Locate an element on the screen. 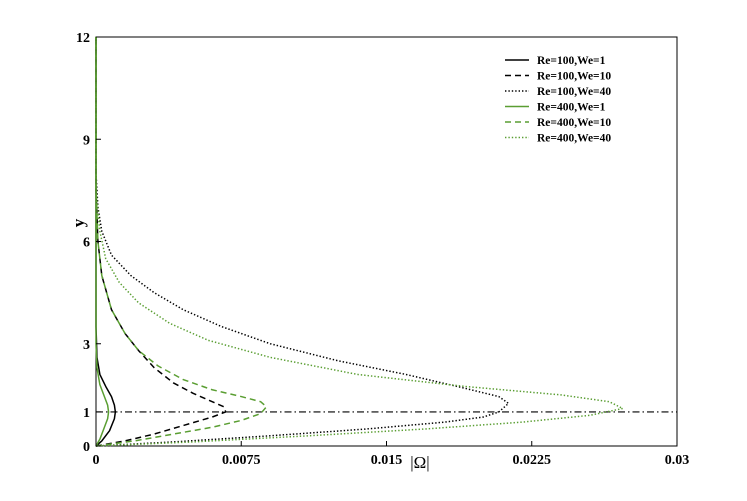  y-tick-label: 6 is located at coordinates (86, 243).